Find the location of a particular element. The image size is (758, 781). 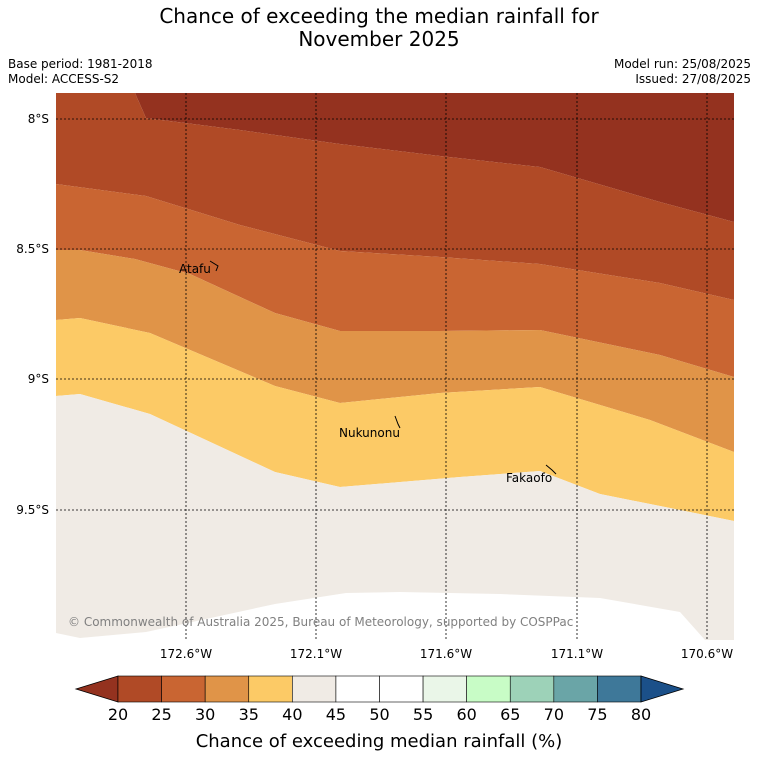

atoll-outline-atafu is located at coordinates (214, 266).